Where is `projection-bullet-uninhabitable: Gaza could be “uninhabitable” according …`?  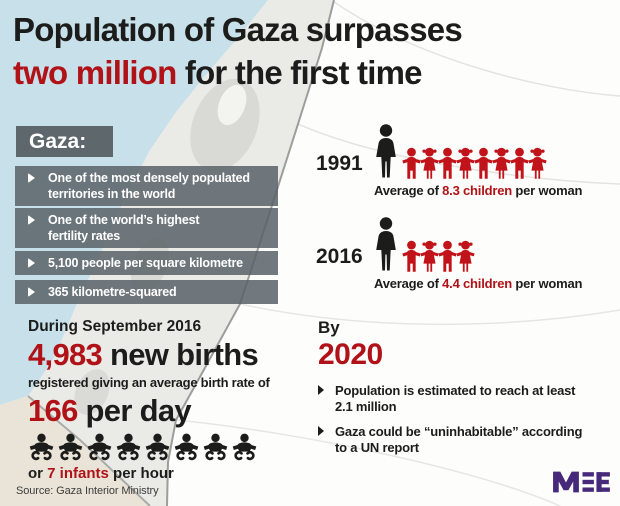 projection-bullet-uninhabitable: Gaza could be “uninhabitable” according … is located at coordinates (466, 439).